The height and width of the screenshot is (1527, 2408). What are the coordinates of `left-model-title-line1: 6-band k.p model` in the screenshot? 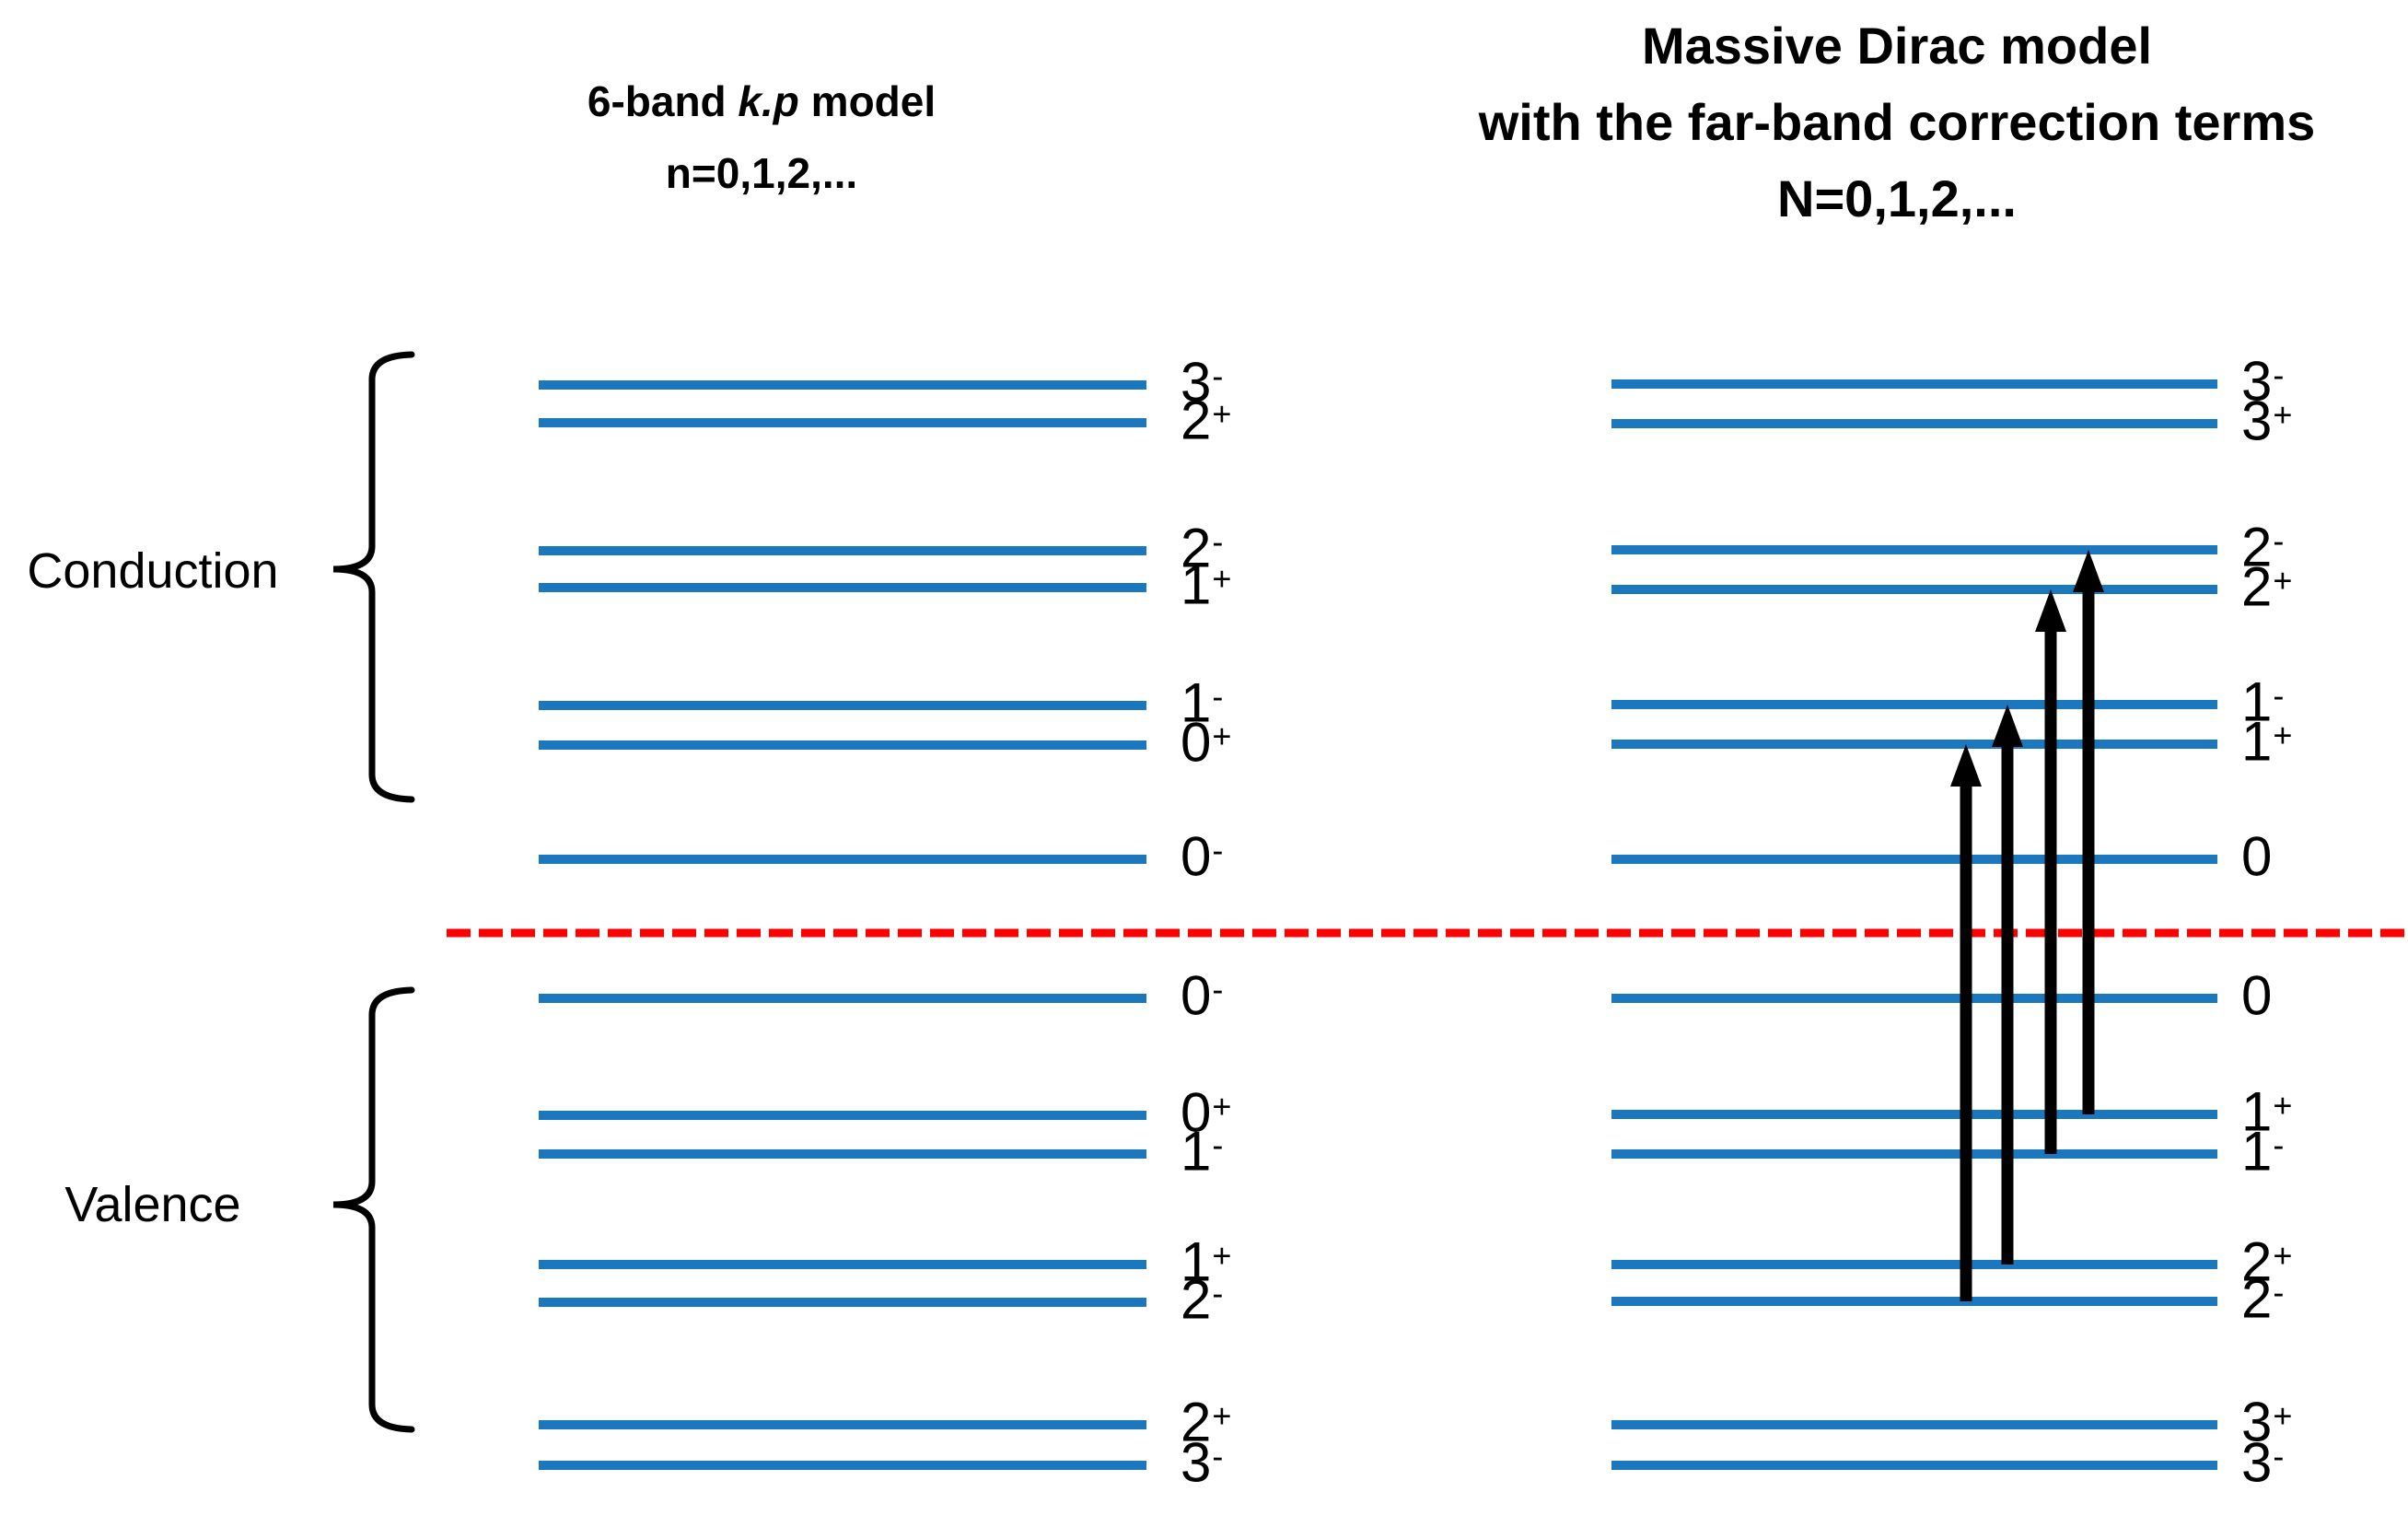 It's located at (761, 101).